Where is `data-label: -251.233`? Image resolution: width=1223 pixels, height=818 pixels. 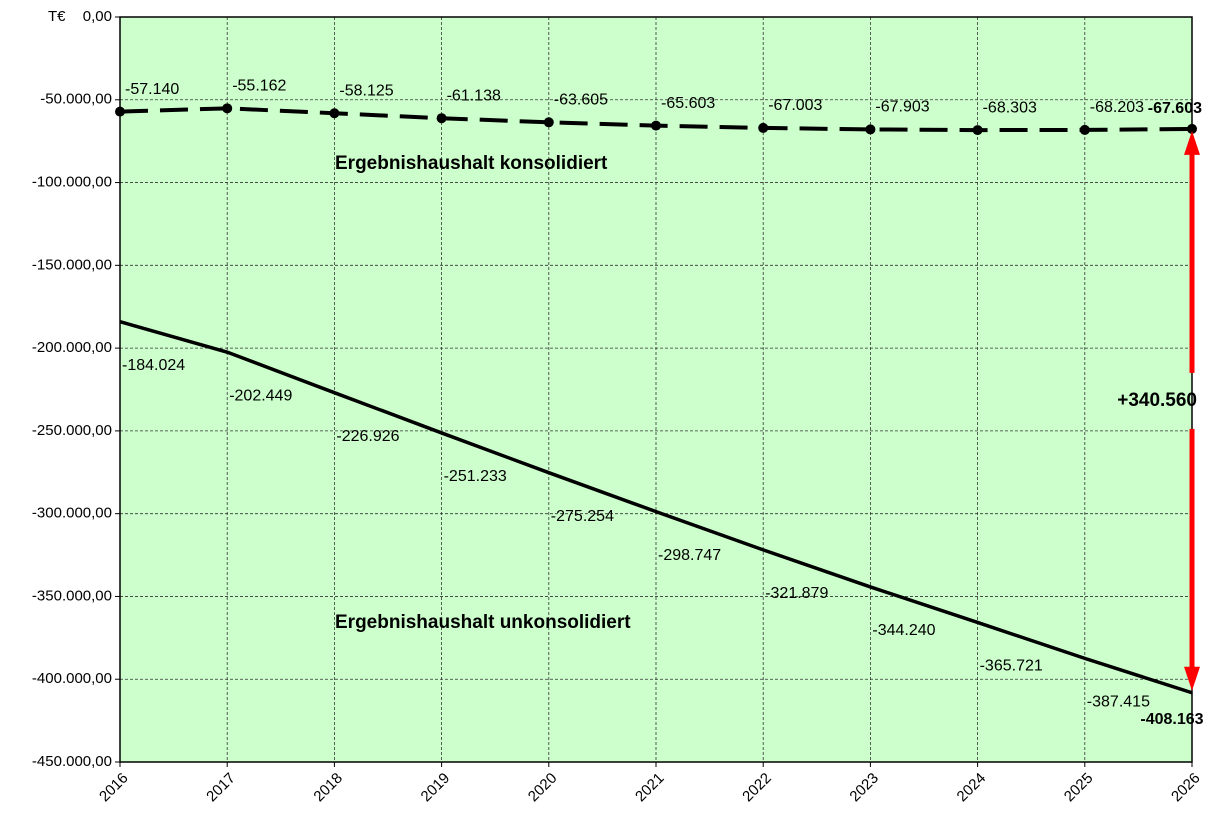 data-label: -251.233 is located at coordinates (475, 476).